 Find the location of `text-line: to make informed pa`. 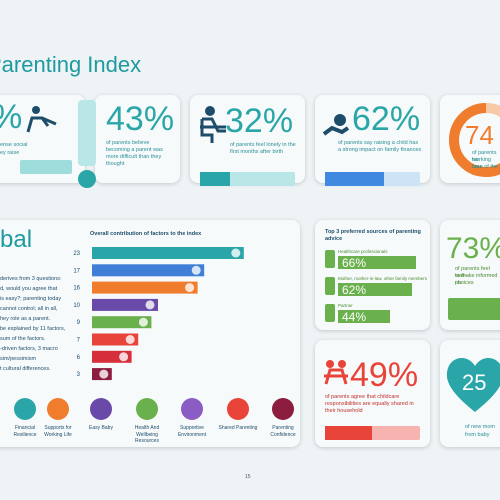

text-line: to make informed pa is located at coordinates (476, 280).